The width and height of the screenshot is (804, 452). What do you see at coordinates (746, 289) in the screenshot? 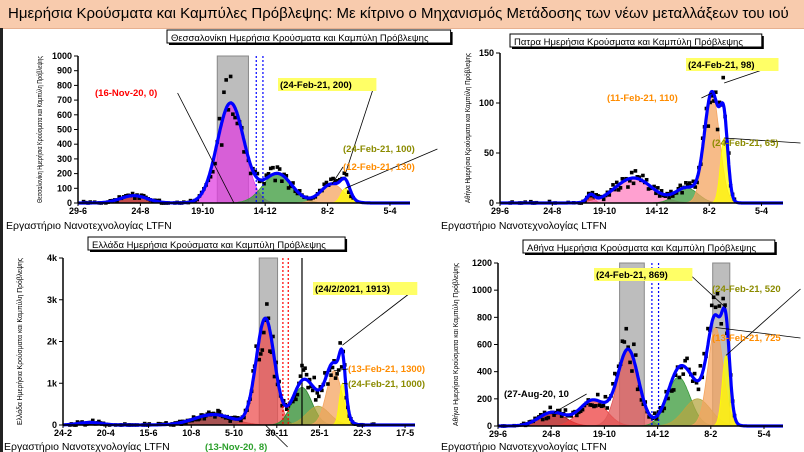
I see `annotation-label: (24-Feb-21, 520` at bounding box center [746, 289].